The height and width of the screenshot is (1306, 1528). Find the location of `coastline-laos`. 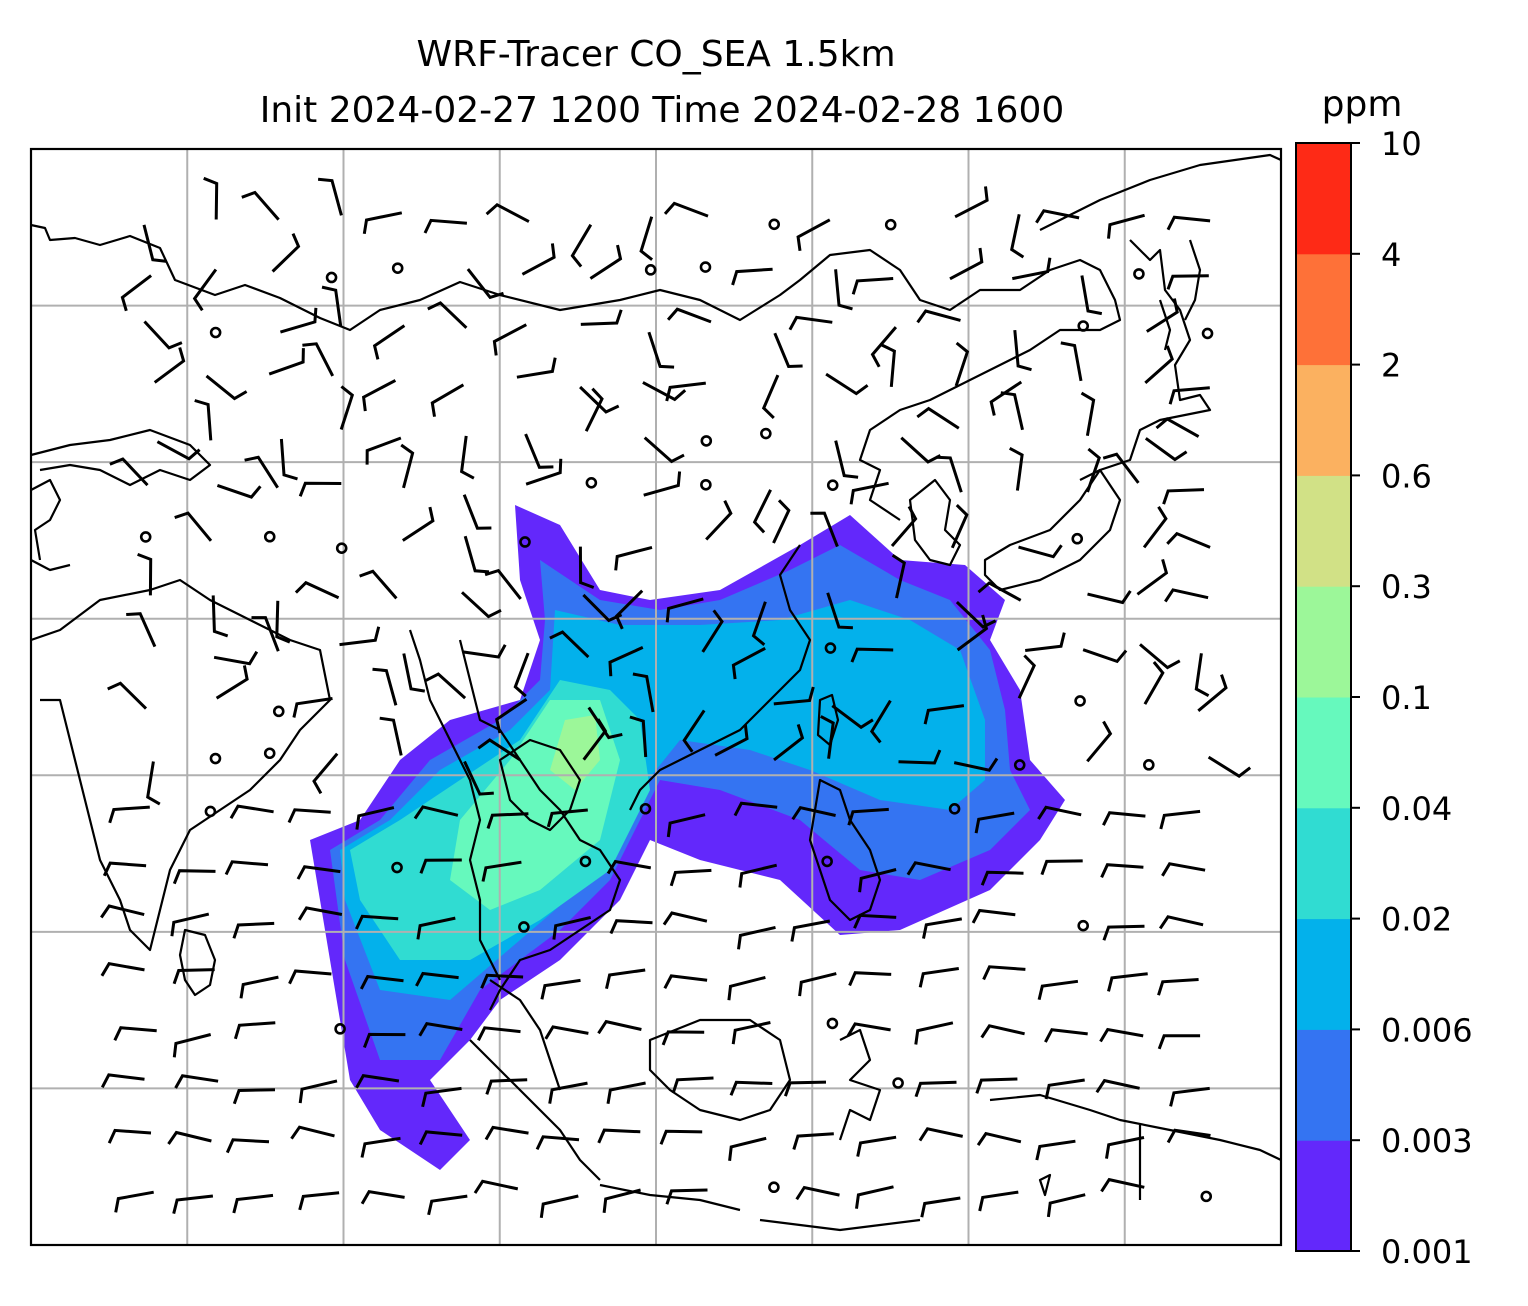

coastline-laos is located at coordinates (540, 785).